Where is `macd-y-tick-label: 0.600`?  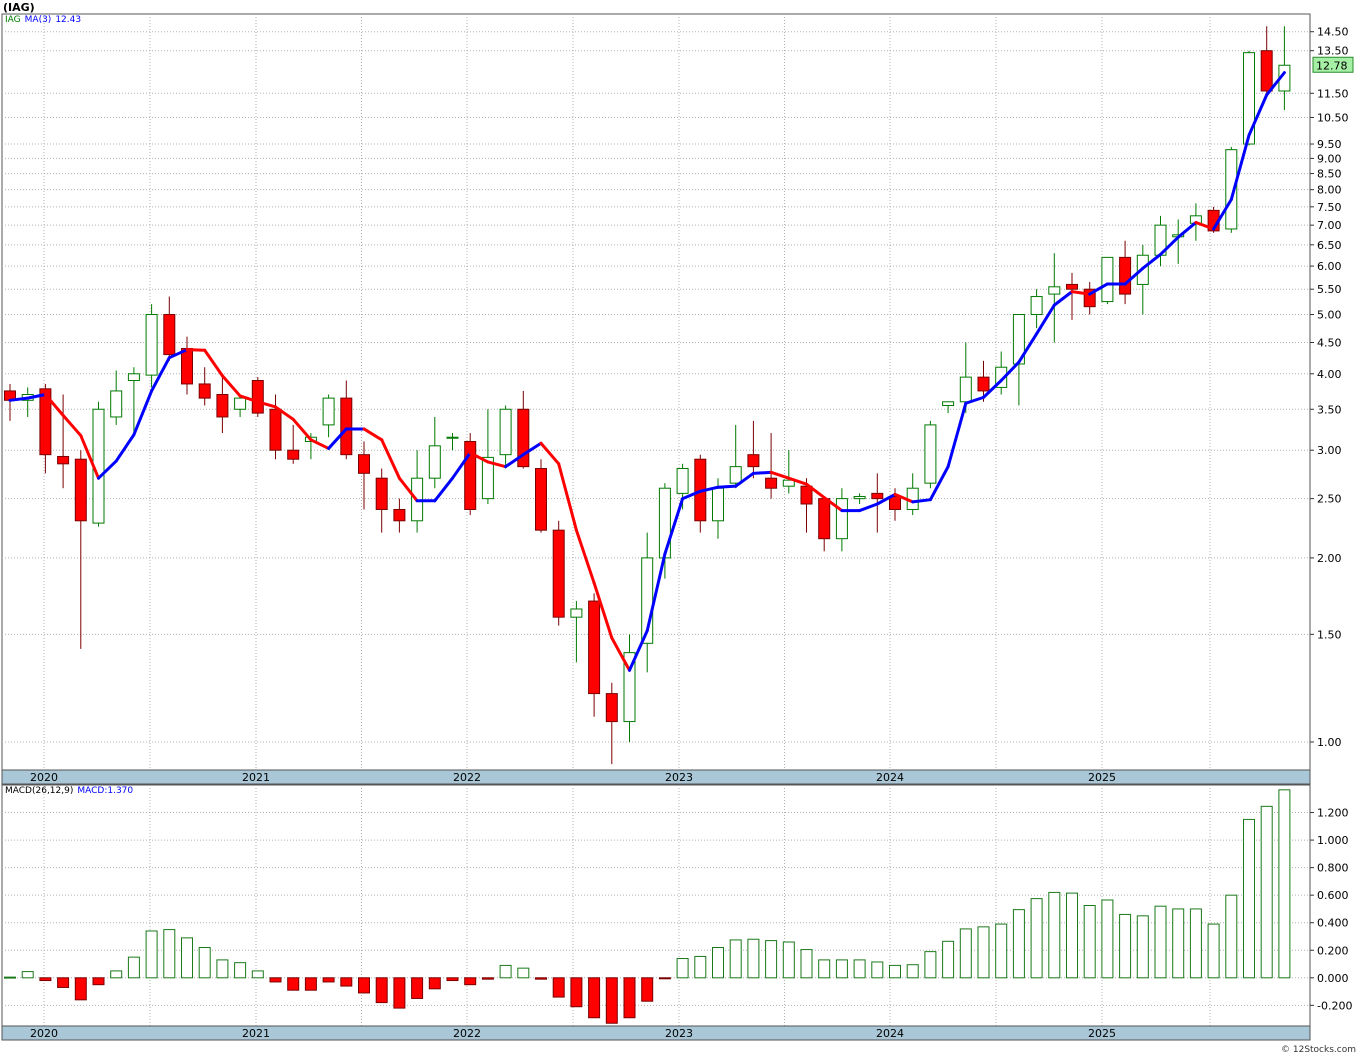
macd-y-tick-label: 0.600 is located at coordinates (1333, 895).